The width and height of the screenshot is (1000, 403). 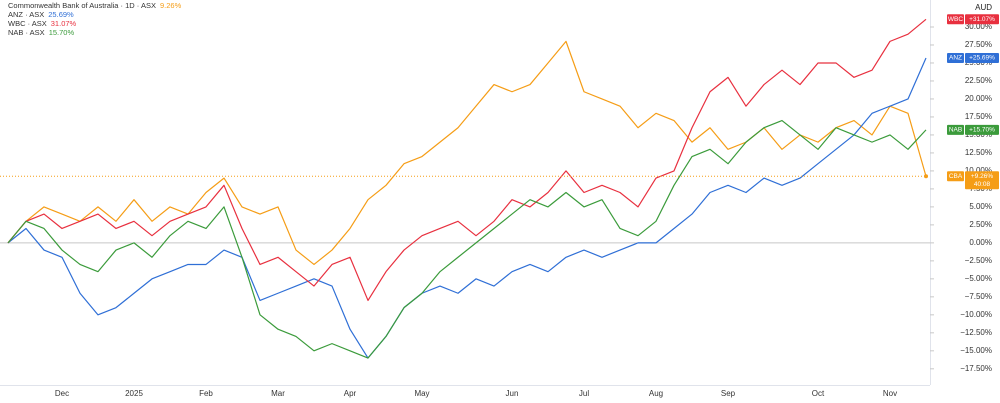 What do you see at coordinates (64, 23) in the screenshot?
I see `legend-value: 31.07%` at bounding box center [64, 23].